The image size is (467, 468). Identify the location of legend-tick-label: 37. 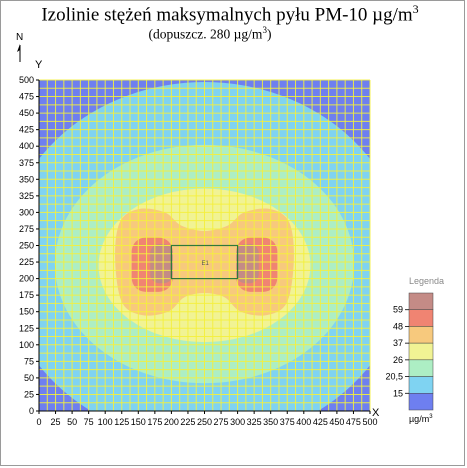
(398, 343).